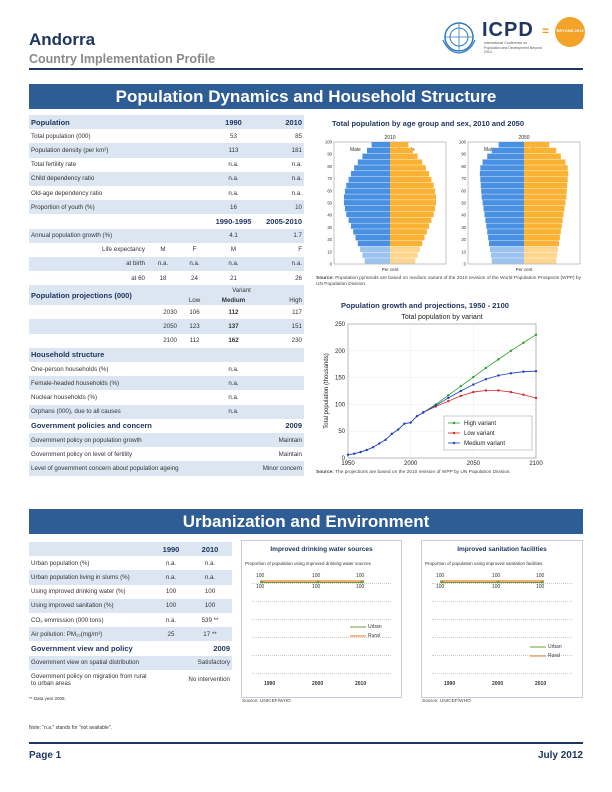 The height and width of the screenshot is (792, 612). I want to click on cell: 112, so click(194, 341).